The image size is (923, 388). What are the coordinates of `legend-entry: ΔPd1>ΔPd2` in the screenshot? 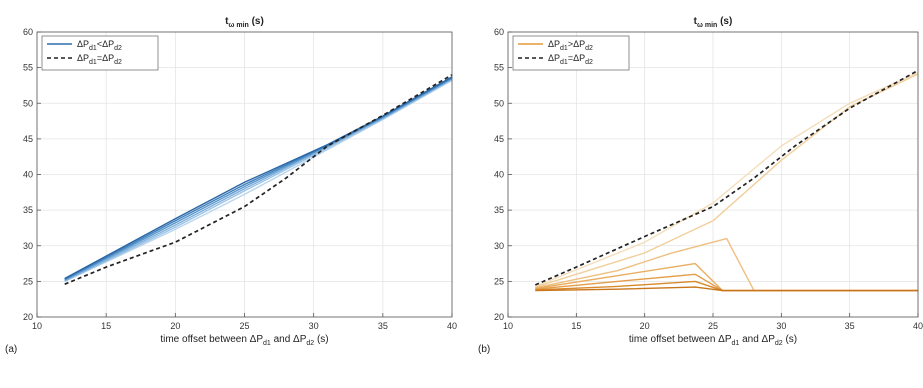 It's located at (570, 45).